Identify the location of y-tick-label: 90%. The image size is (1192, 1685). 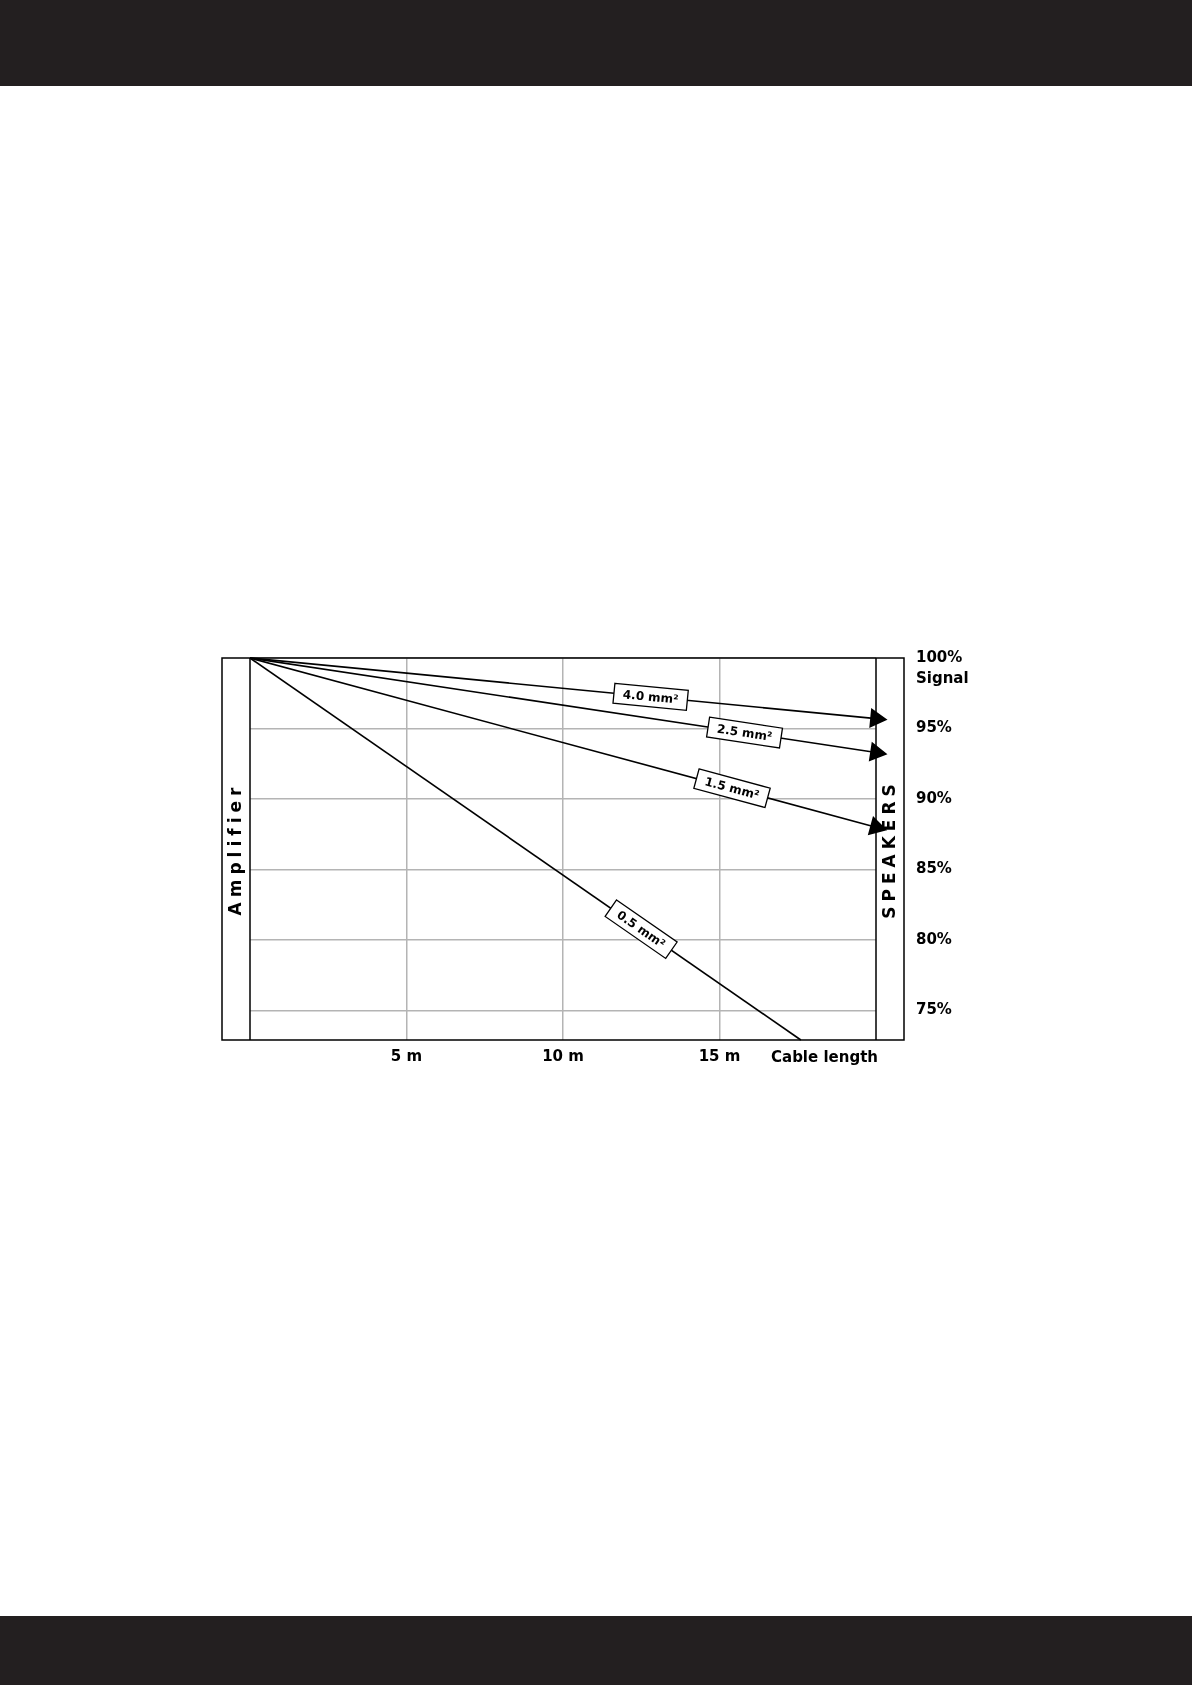
(934, 797).